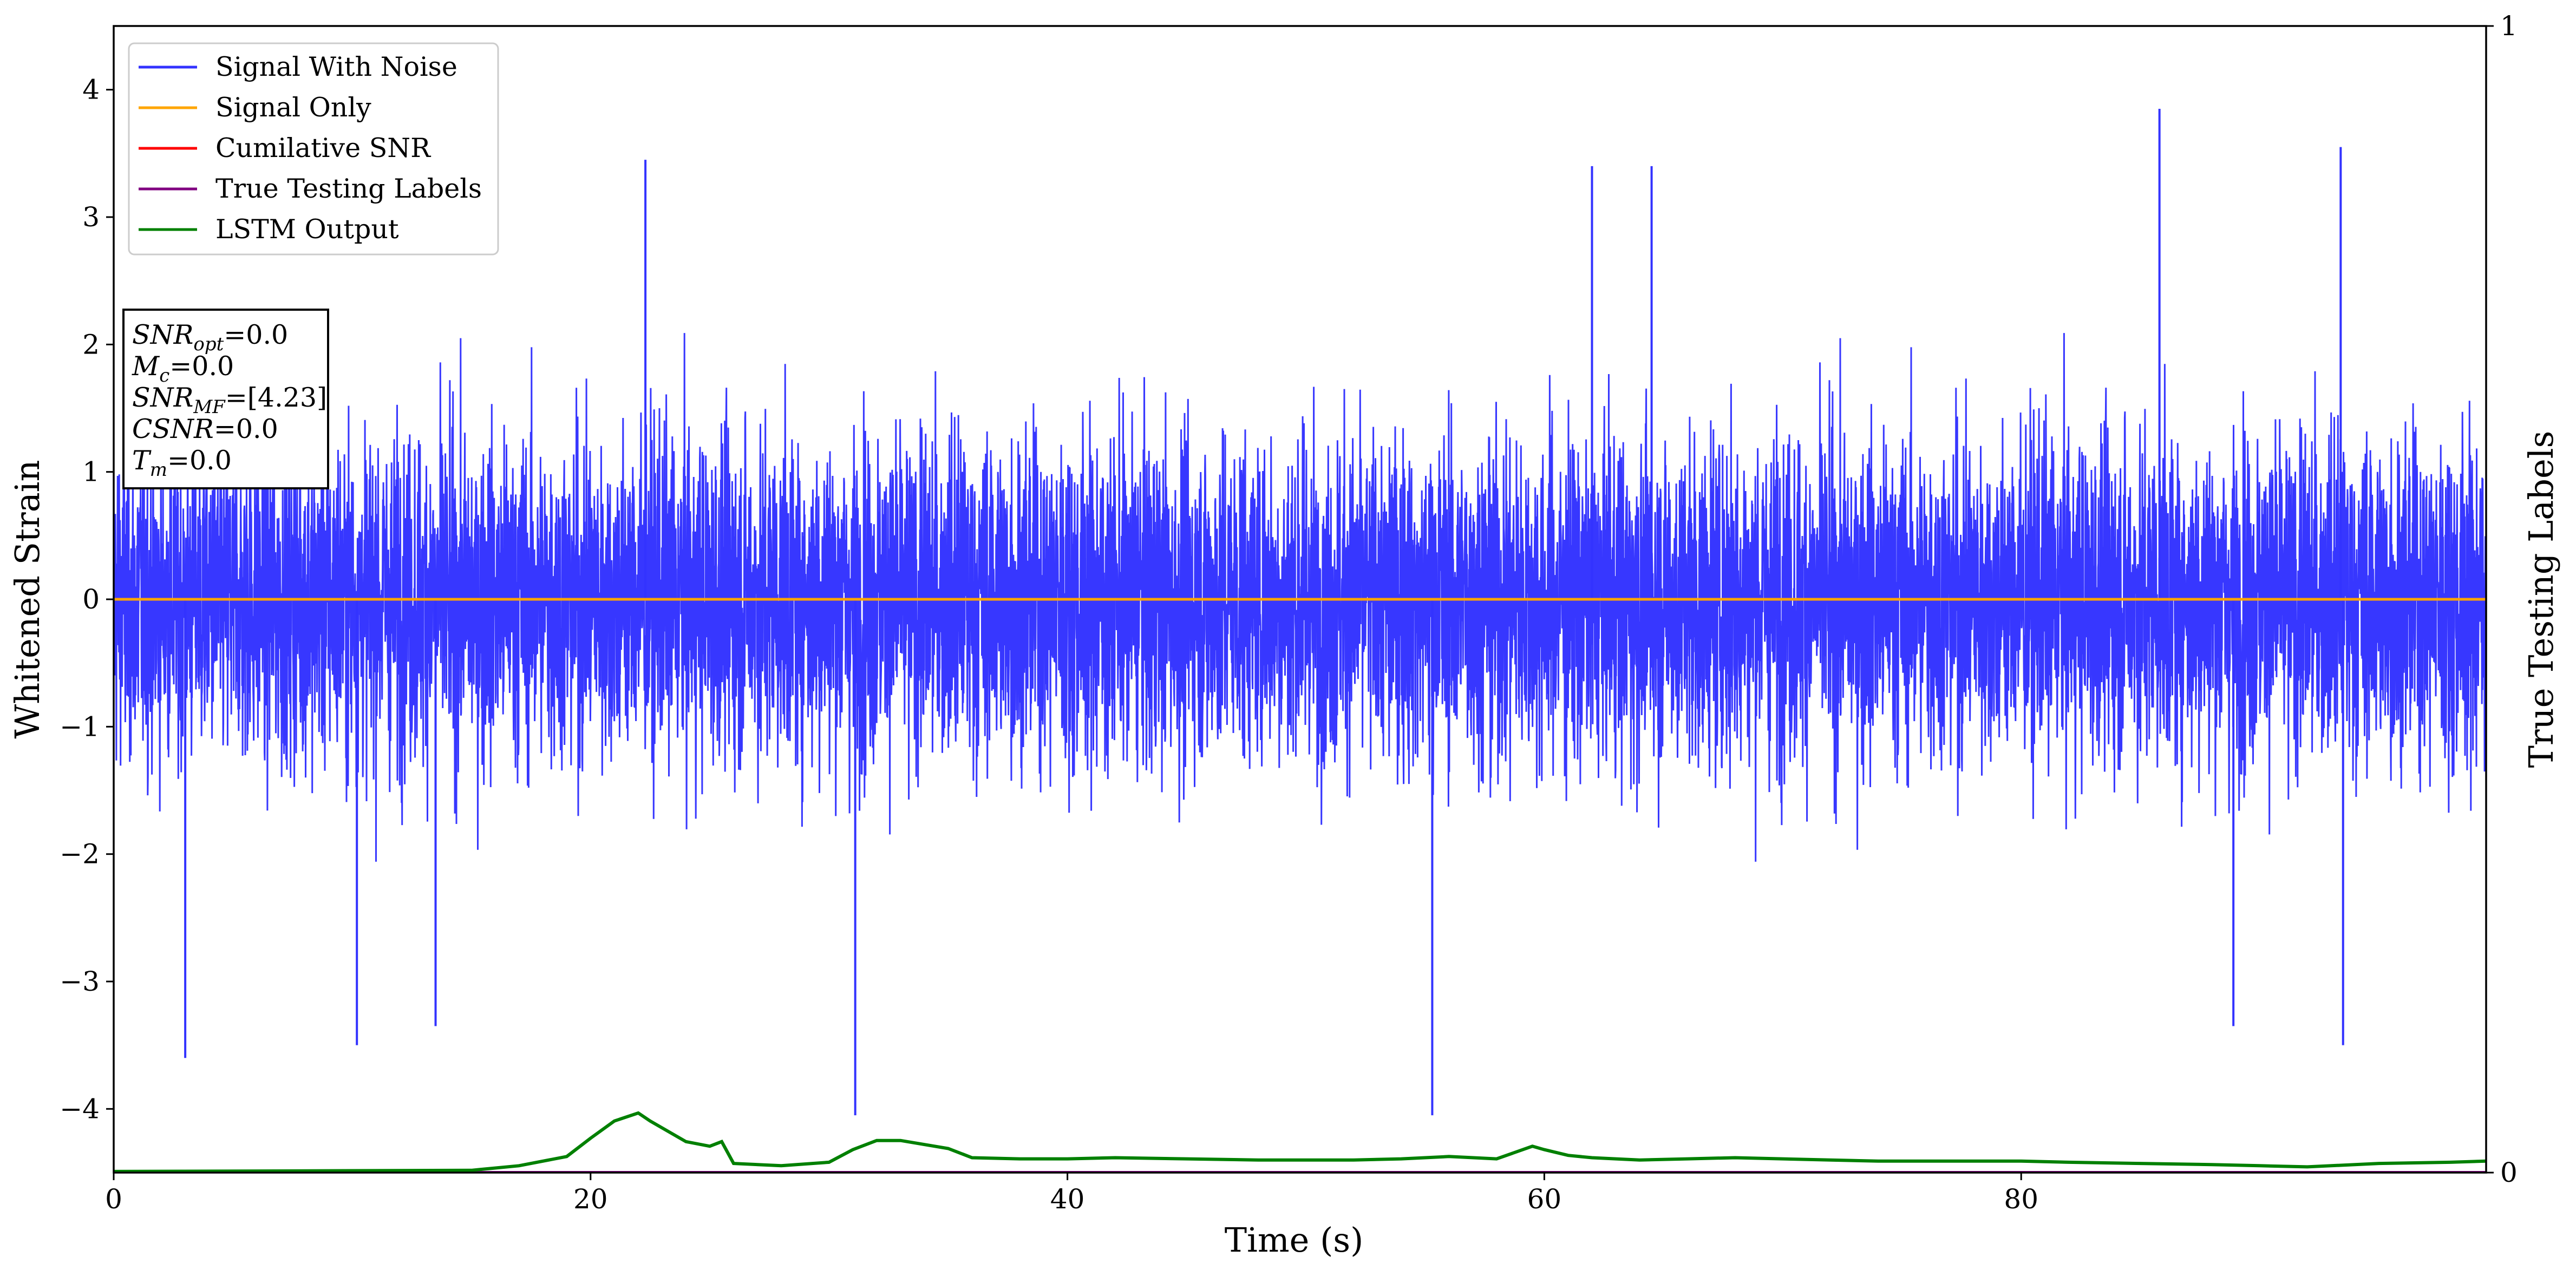  Describe the element at coordinates (293, 107) in the screenshot. I see `legend-label: Signal Only` at that location.